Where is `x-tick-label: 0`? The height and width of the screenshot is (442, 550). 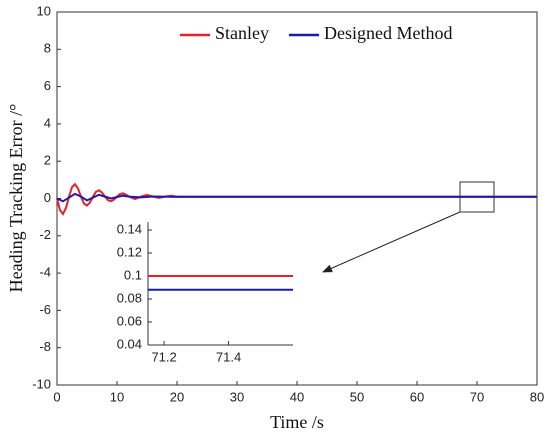 x-tick-label: 0 is located at coordinates (56, 396).